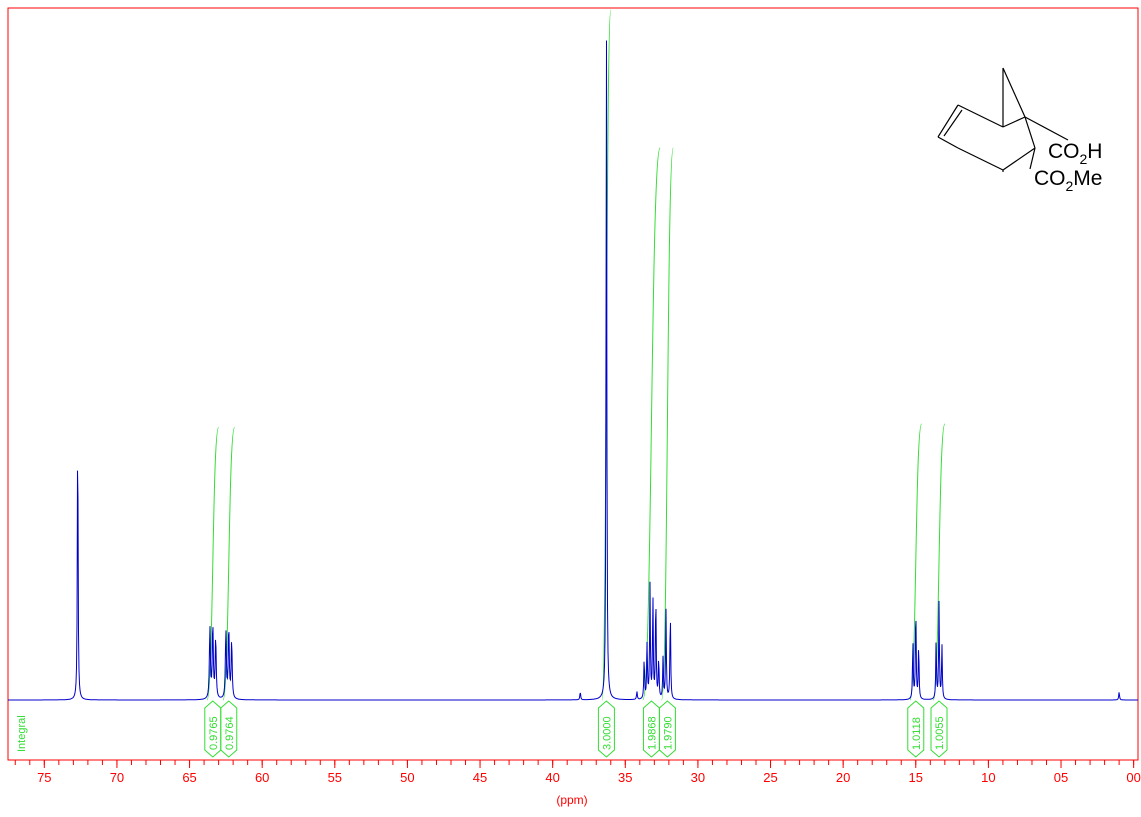  What do you see at coordinates (480, 777) in the screenshot?
I see `x-tick-label: 45` at bounding box center [480, 777].